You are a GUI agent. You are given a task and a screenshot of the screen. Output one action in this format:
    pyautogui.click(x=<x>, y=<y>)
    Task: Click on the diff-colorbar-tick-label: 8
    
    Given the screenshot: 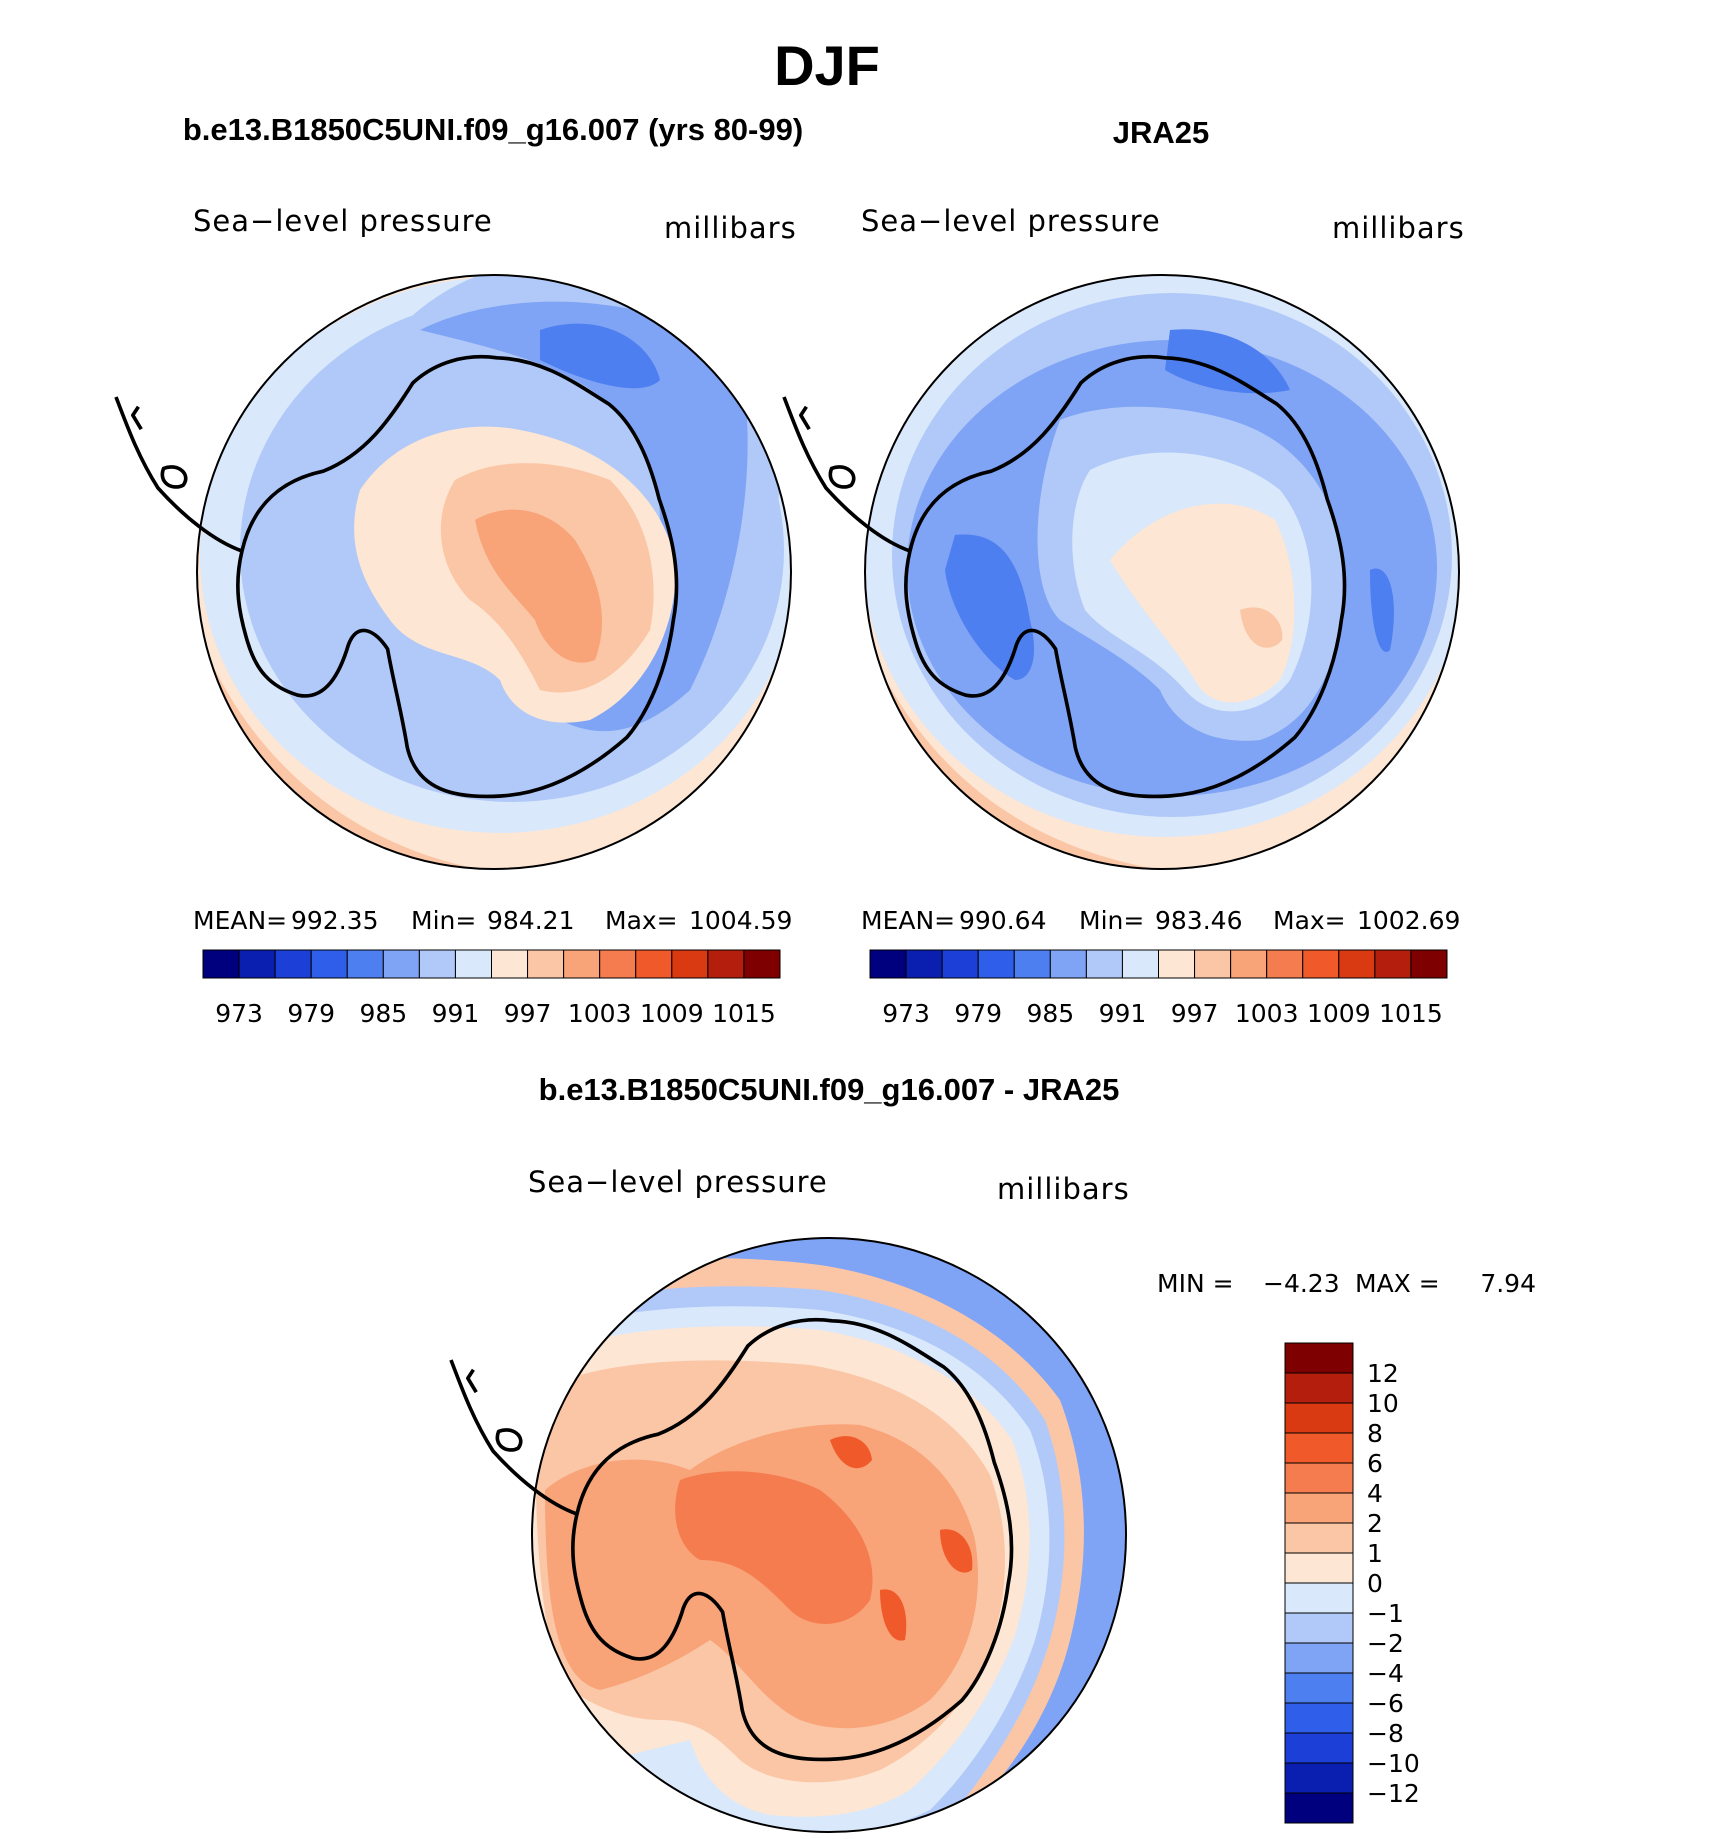 What is the action you would take?
    pyautogui.click(x=1375, y=1433)
    